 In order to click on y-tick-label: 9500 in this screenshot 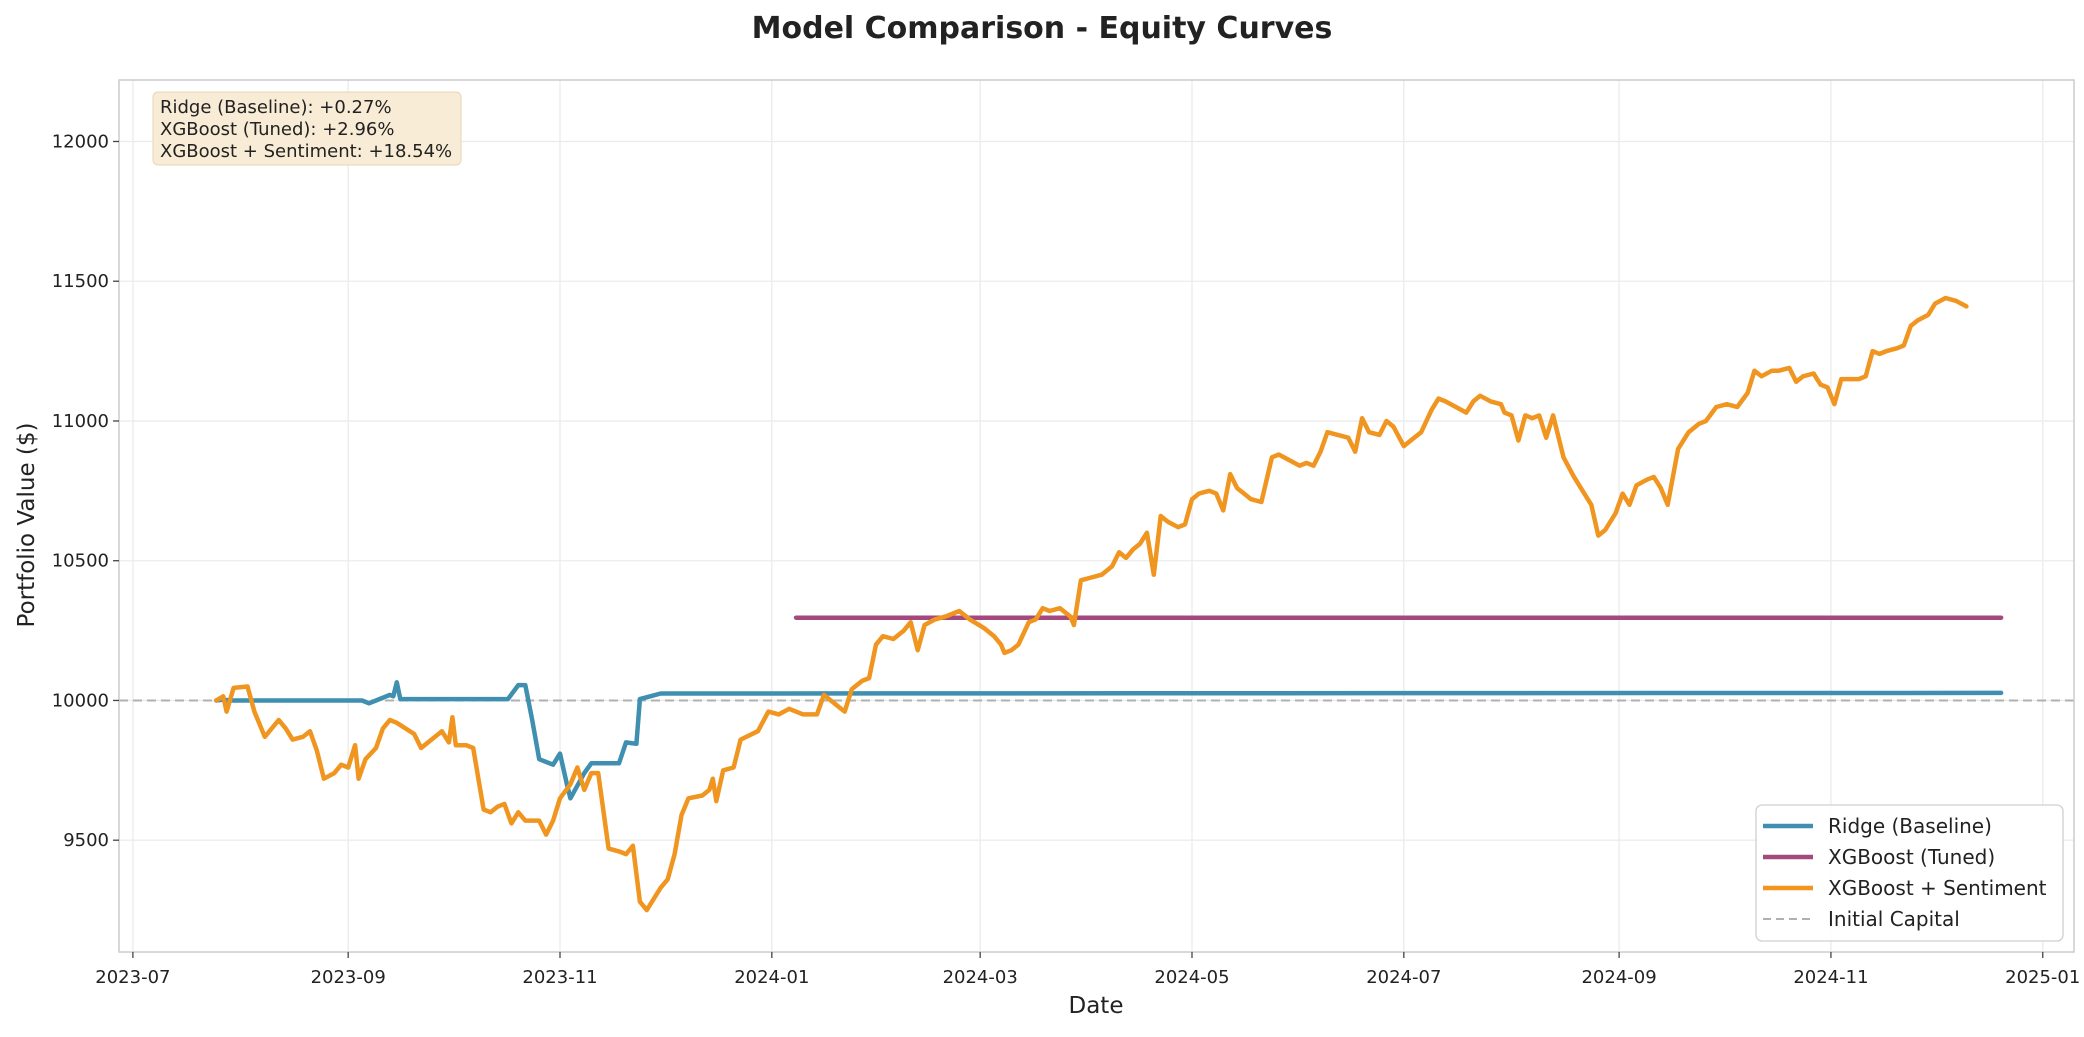, I will do `click(86, 840)`.